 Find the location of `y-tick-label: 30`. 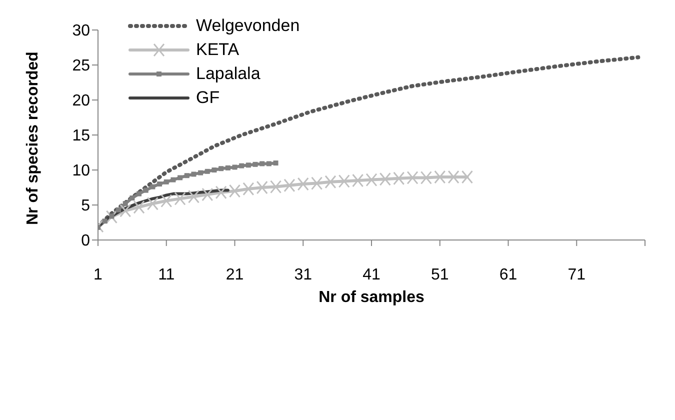

y-tick-label: 30 is located at coordinates (81, 31).